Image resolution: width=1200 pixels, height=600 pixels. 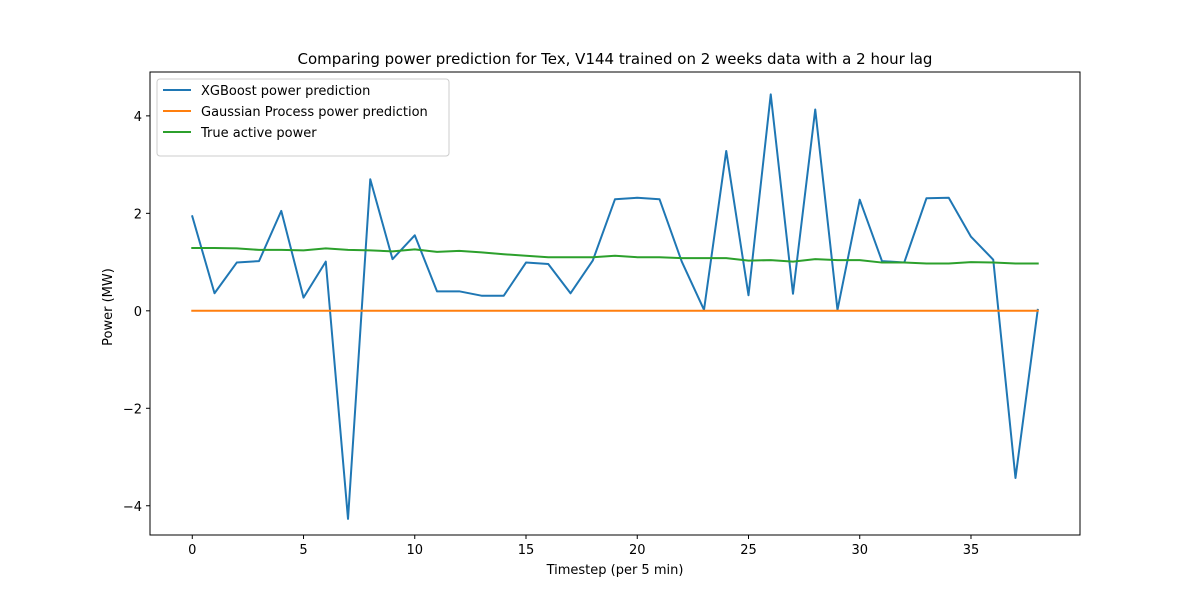 What do you see at coordinates (132, 409) in the screenshot?
I see `y-tick-label: −2` at bounding box center [132, 409].